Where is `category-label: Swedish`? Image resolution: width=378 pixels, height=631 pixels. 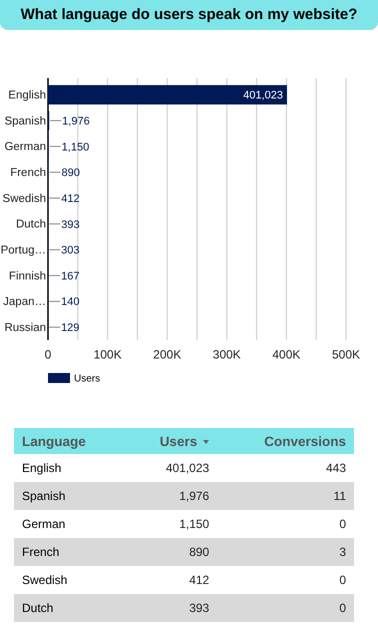
category-label: Swedish is located at coordinates (44, 580).